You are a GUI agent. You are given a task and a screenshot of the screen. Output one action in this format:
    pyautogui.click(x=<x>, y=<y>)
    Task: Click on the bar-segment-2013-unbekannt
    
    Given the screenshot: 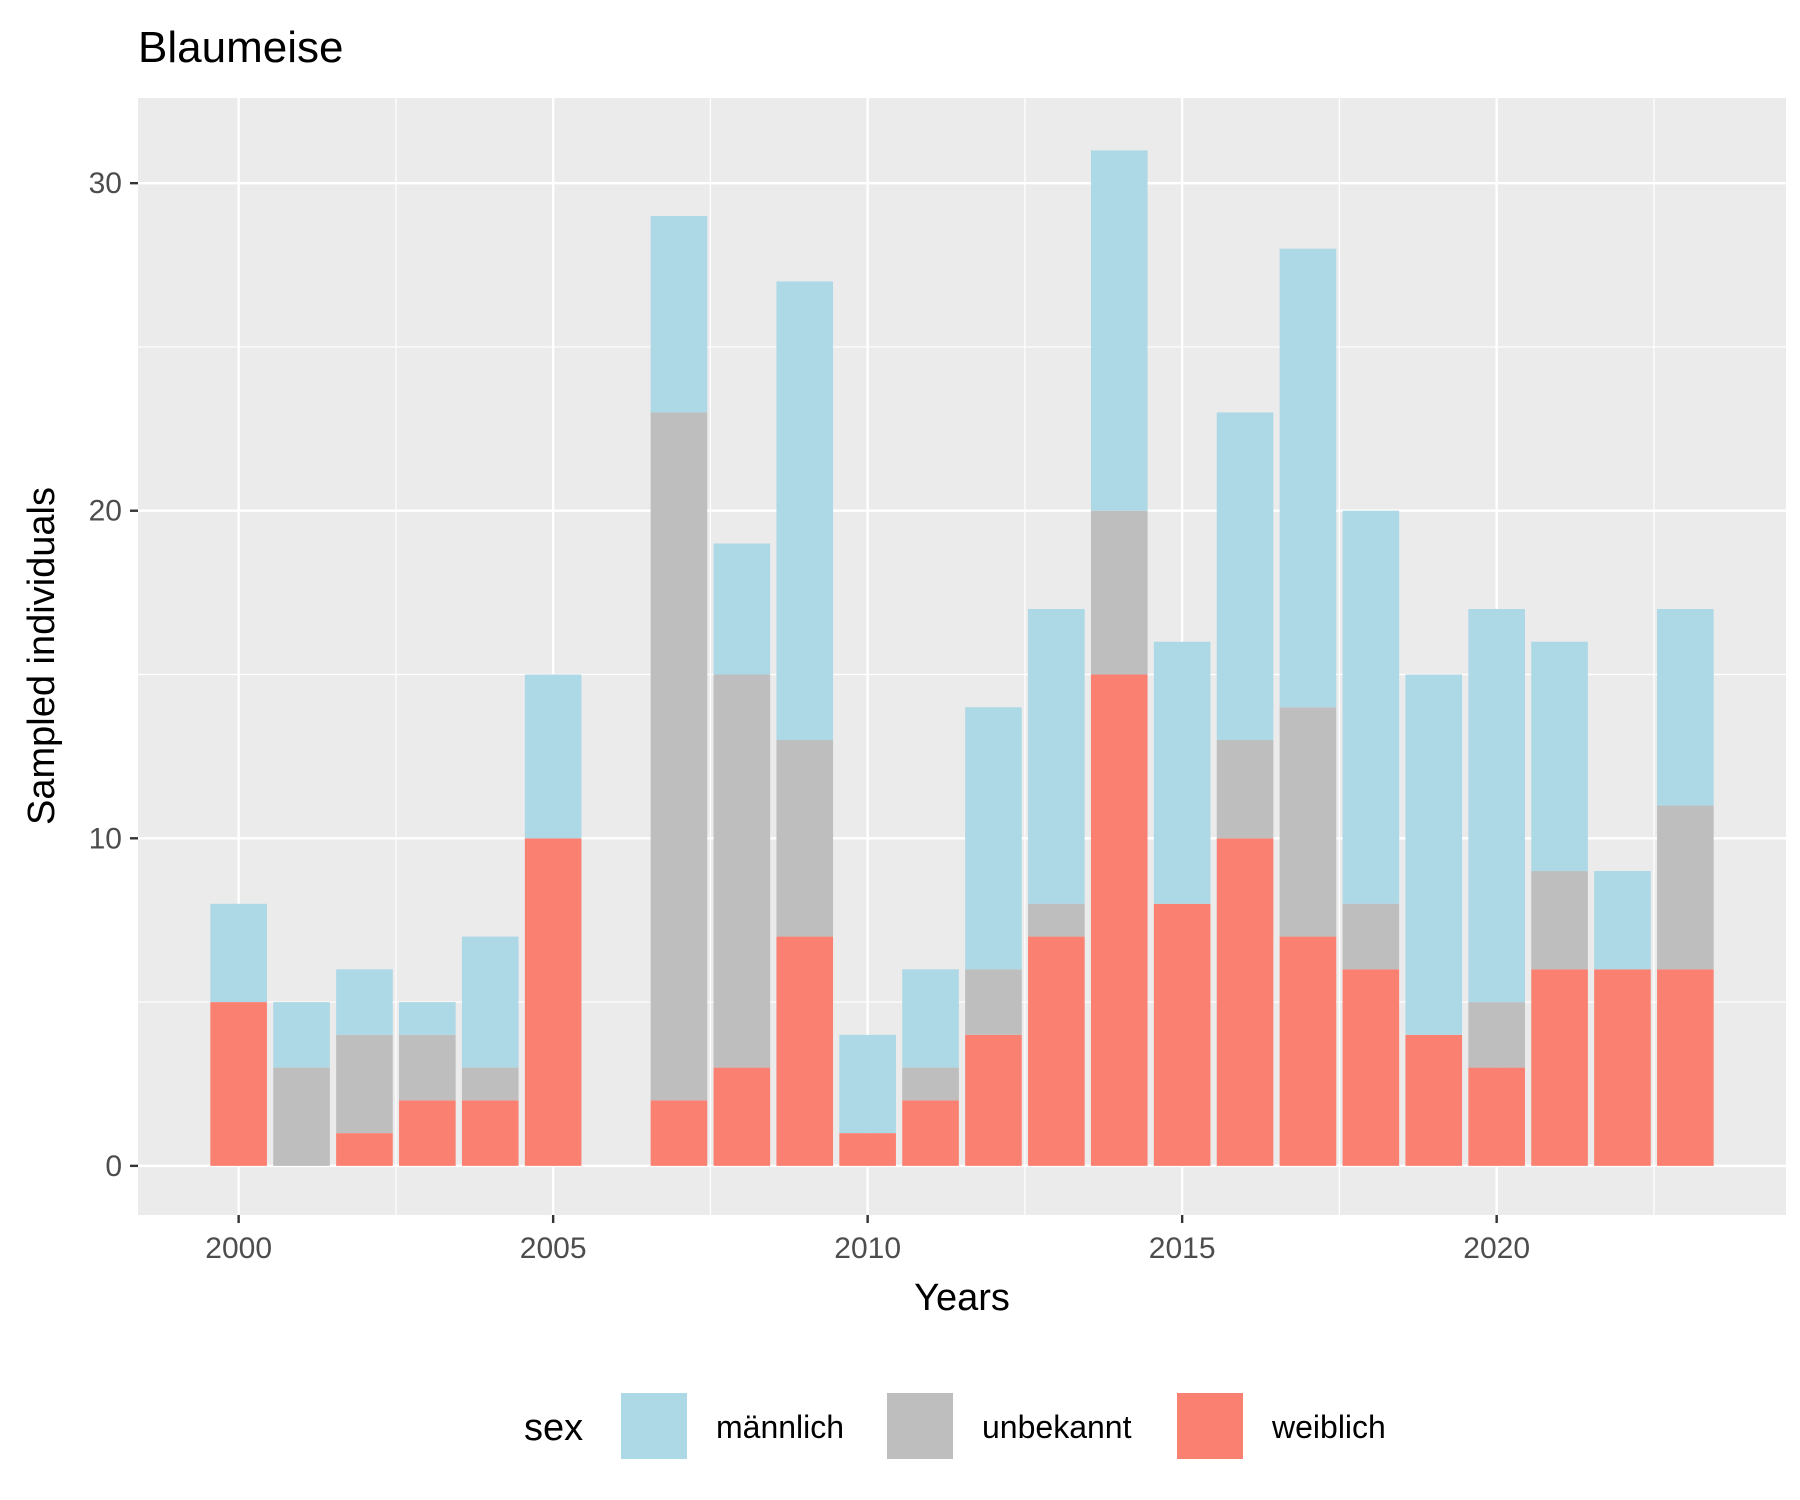 What is the action you would take?
    pyautogui.click(x=1056, y=920)
    